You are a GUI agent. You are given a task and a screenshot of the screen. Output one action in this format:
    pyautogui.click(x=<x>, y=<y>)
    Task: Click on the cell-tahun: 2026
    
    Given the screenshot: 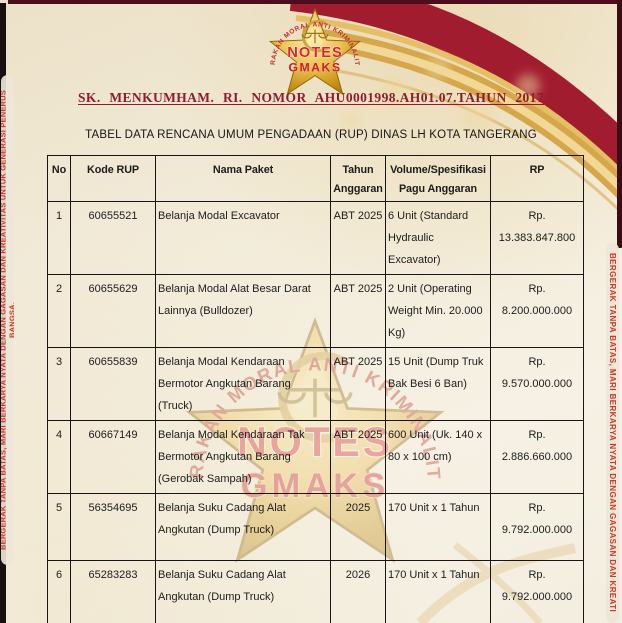 What is the action you would take?
    pyautogui.click(x=358, y=591)
    